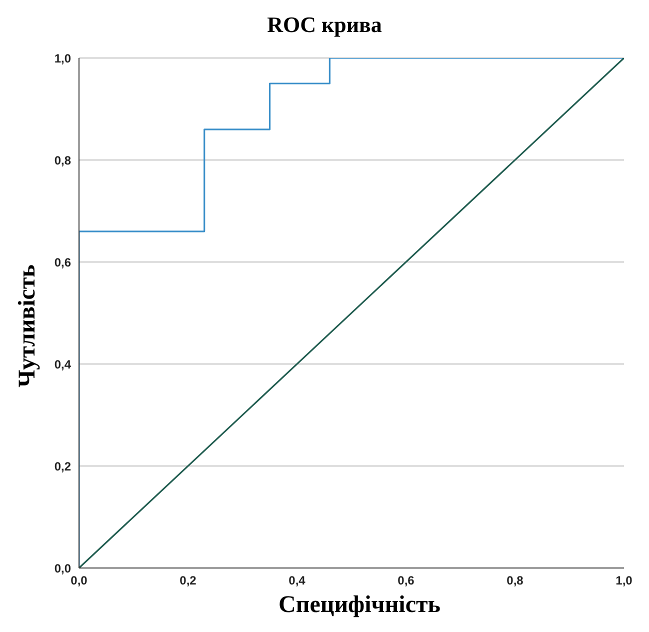 The width and height of the screenshot is (649, 632). What do you see at coordinates (406, 581) in the screenshot?
I see `x-tick-label: 0,6` at bounding box center [406, 581].